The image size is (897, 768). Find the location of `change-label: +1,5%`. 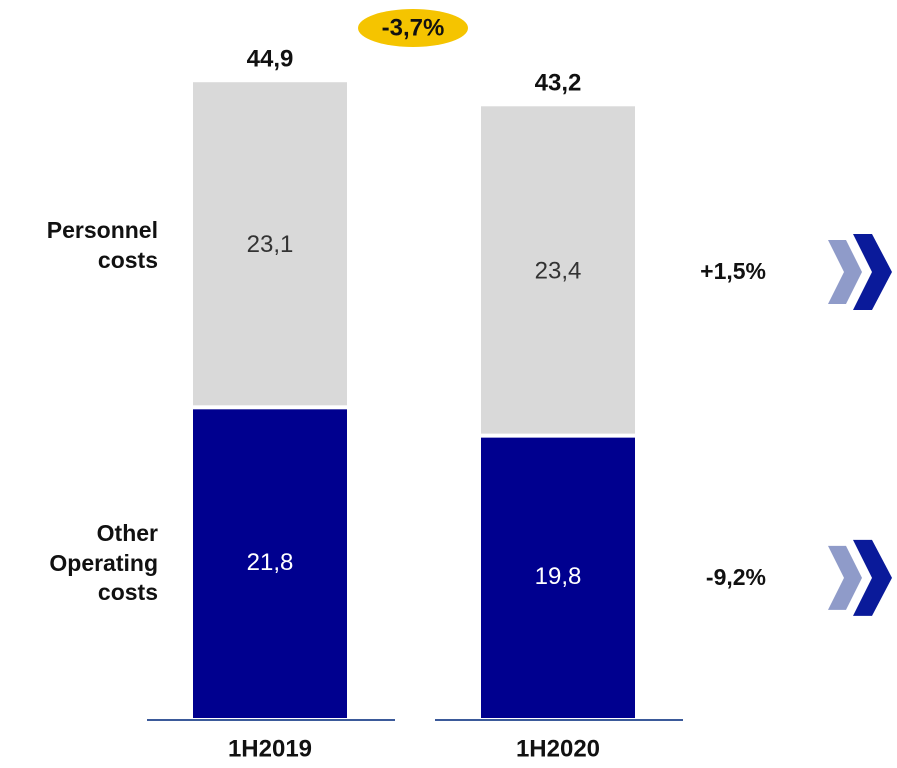

change-label: +1,5% is located at coordinates (733, 271).